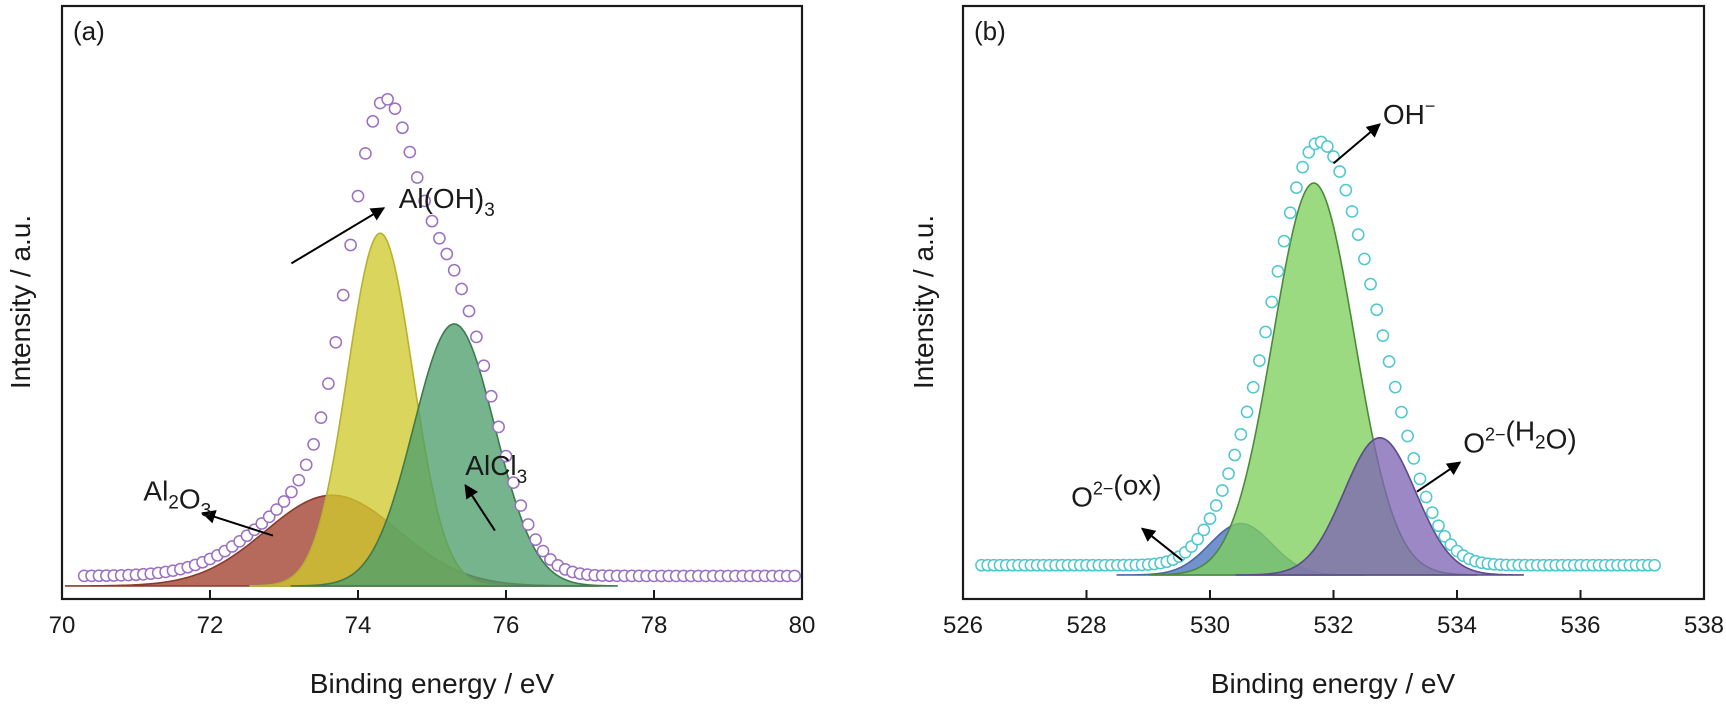 The image size is (1726, 714). I want to click on panel-b-x-tick-label: 534, so click(1457, 625).